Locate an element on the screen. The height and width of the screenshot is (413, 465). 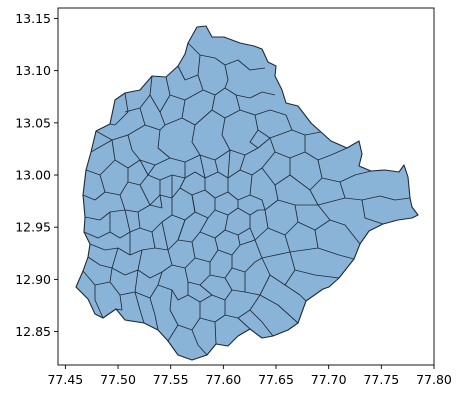
x-tick-label: 77.65 is located at coordinates (276, 379).